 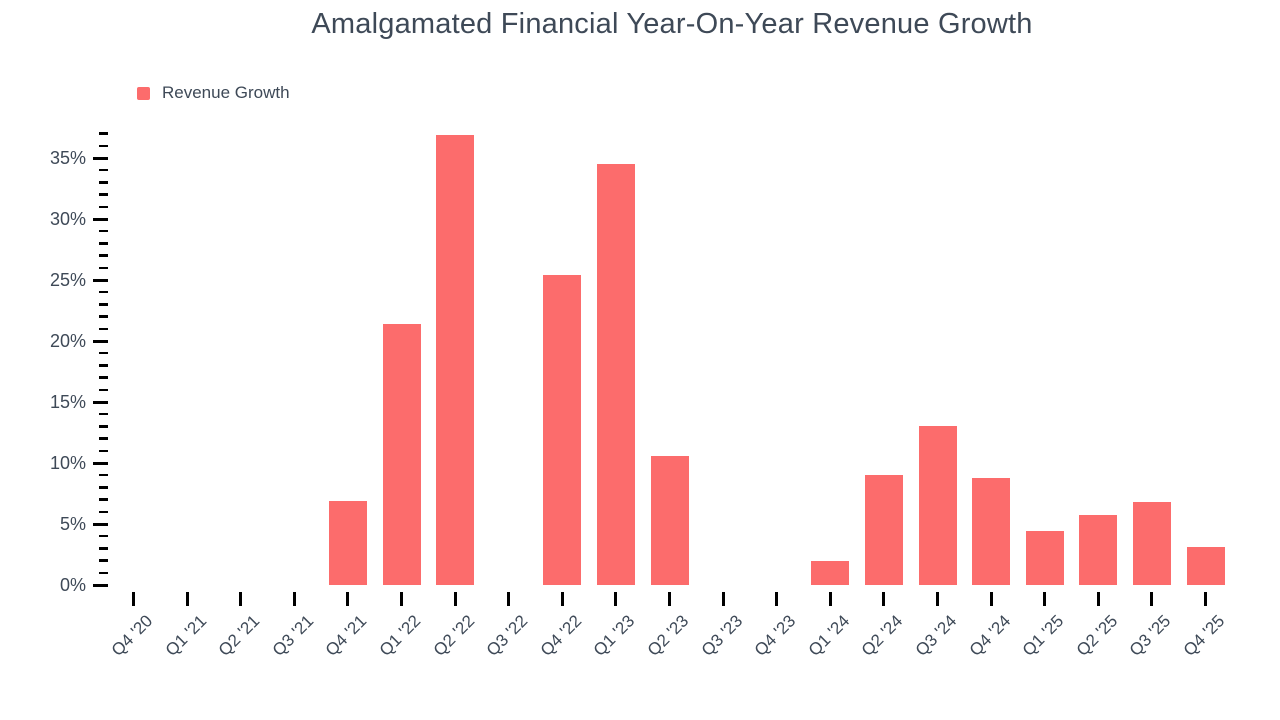 I want to click on x-axis-tick-label: Q3 '21, so click(x=293, y=635).